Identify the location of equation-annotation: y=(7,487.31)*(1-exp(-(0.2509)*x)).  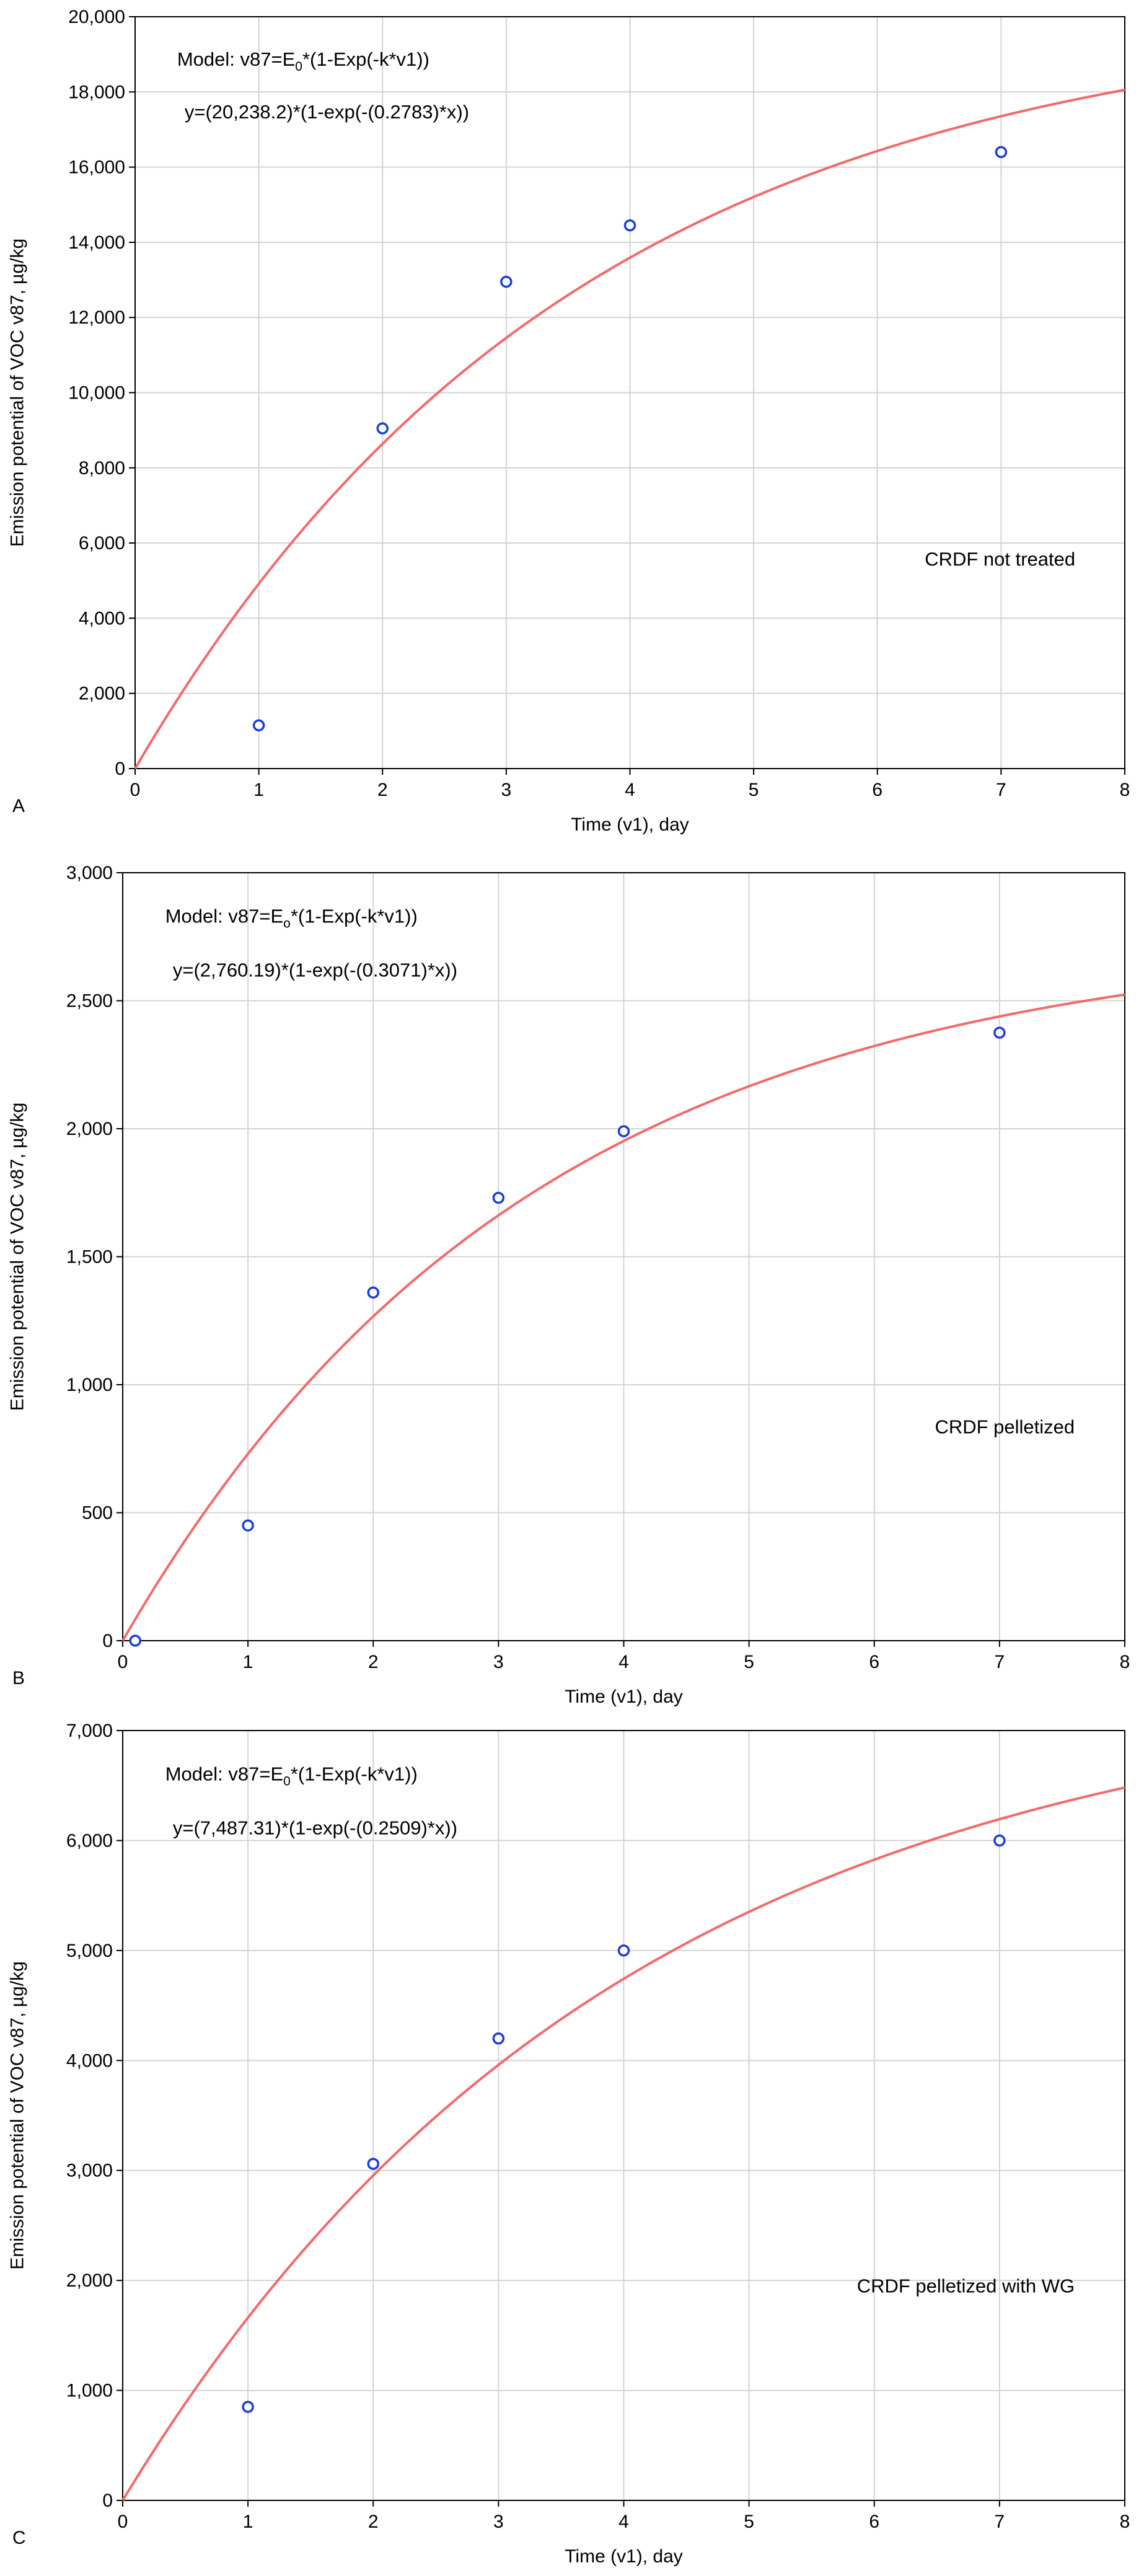
(315, 1828).